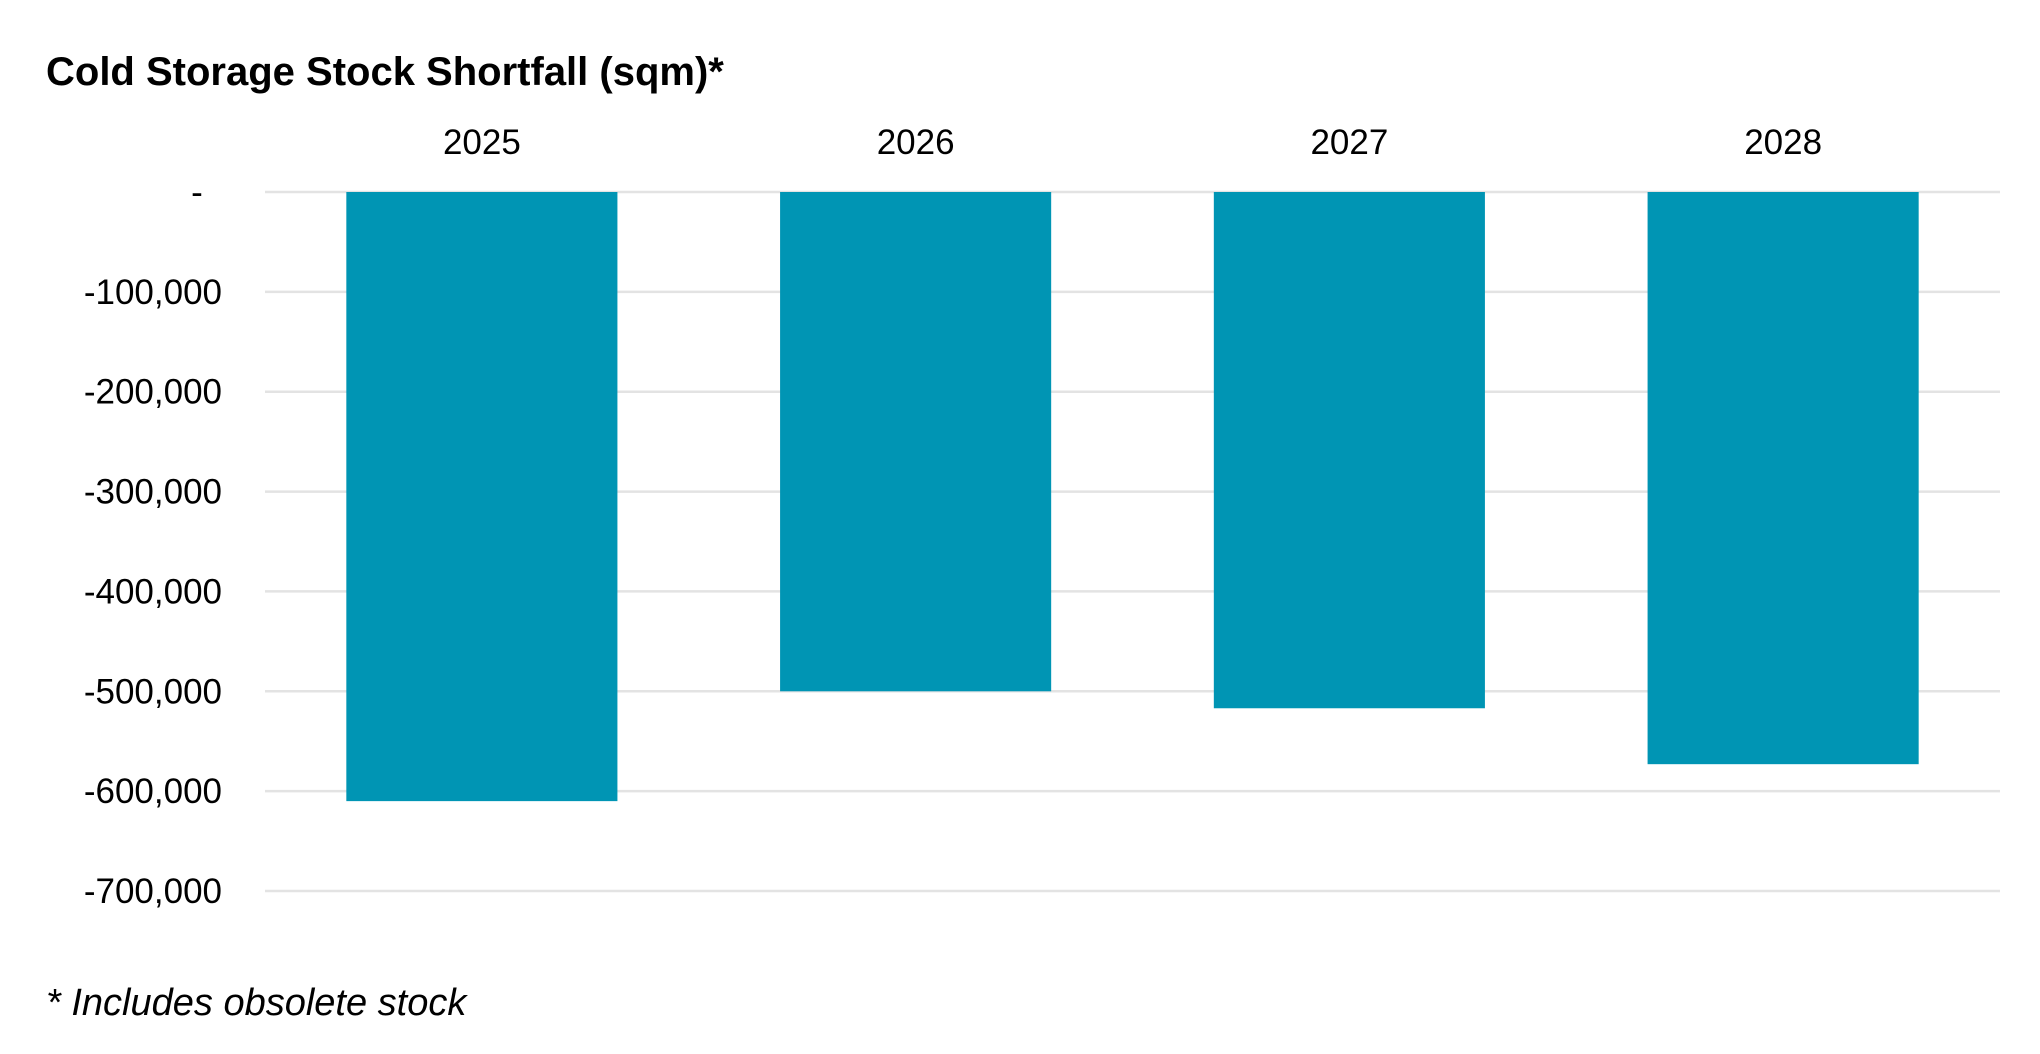 The image size is (2040, 1054). What do you see at coordinates (1132, 142) in the screenshot?
I see `x-axis-category-labels: 2025 2026 2027 2028` at bounding box center [1132, 142].